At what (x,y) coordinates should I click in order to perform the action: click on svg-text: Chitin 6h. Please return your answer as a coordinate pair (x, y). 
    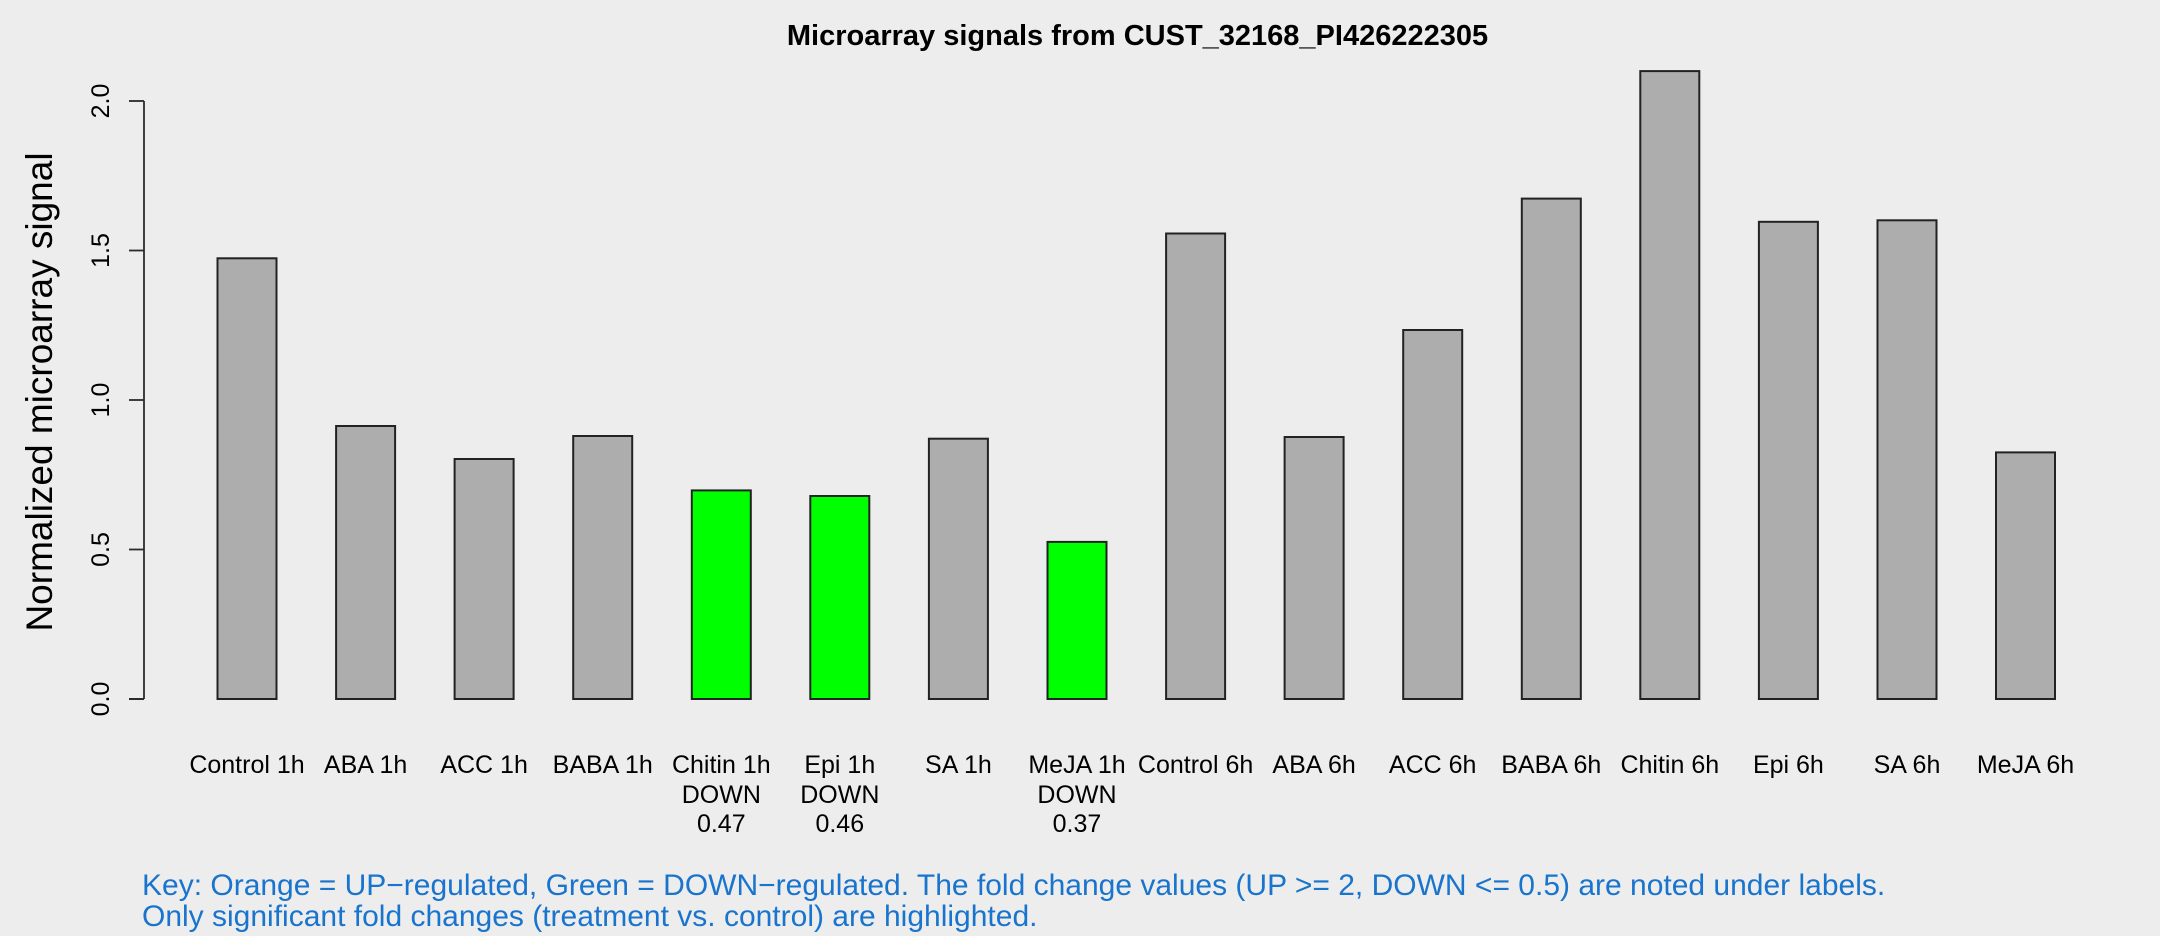
    Looking at the image, I should click on (1669, 765).